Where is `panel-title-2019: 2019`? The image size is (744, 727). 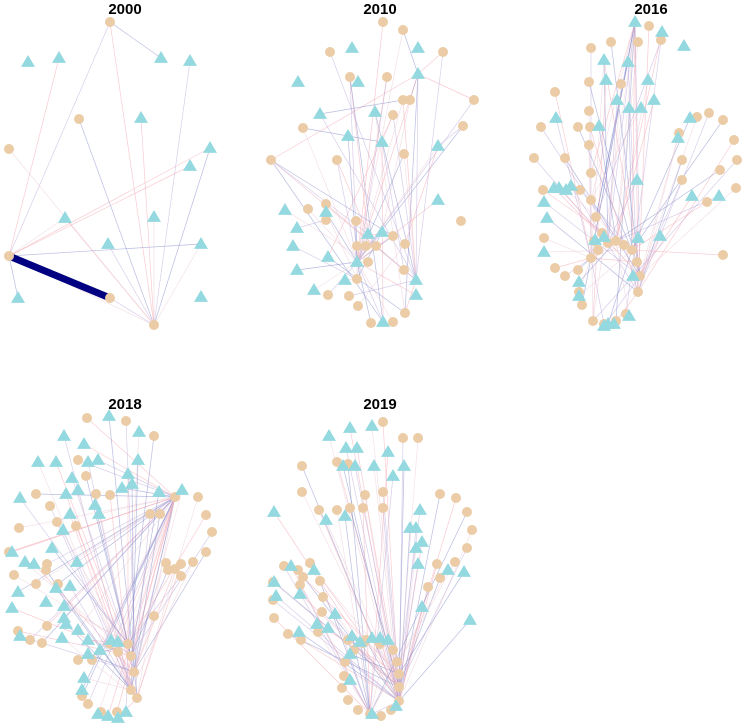
panel-title-2019: 2019 is located at coordinates (379, 404).